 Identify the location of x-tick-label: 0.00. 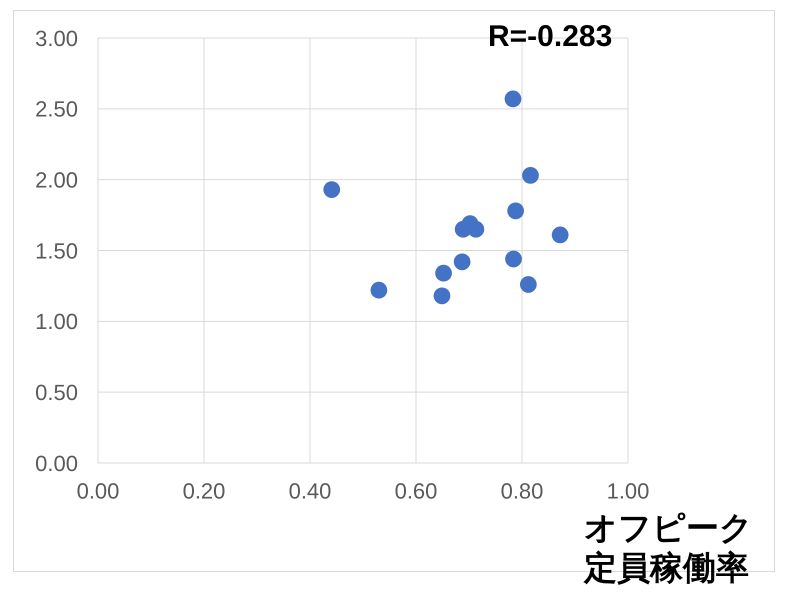
(98, 491).